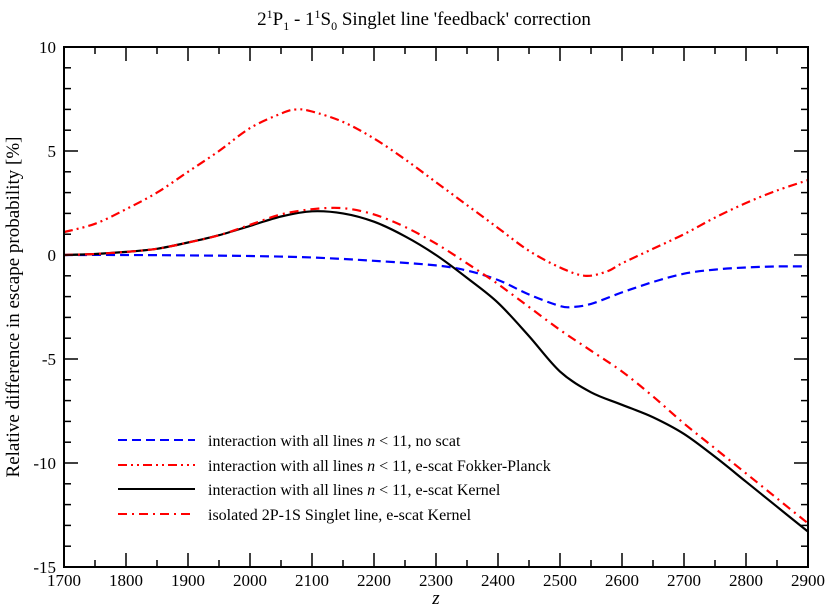 The width and height of the screenshot is (830, 610). I want to click on y-tick-label: -10, so click(44, 463).